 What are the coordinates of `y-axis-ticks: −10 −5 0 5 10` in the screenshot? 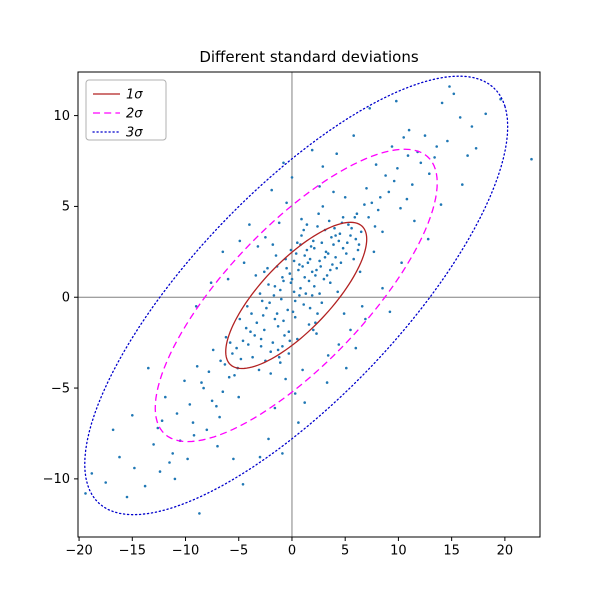 It's located at (60, 298).